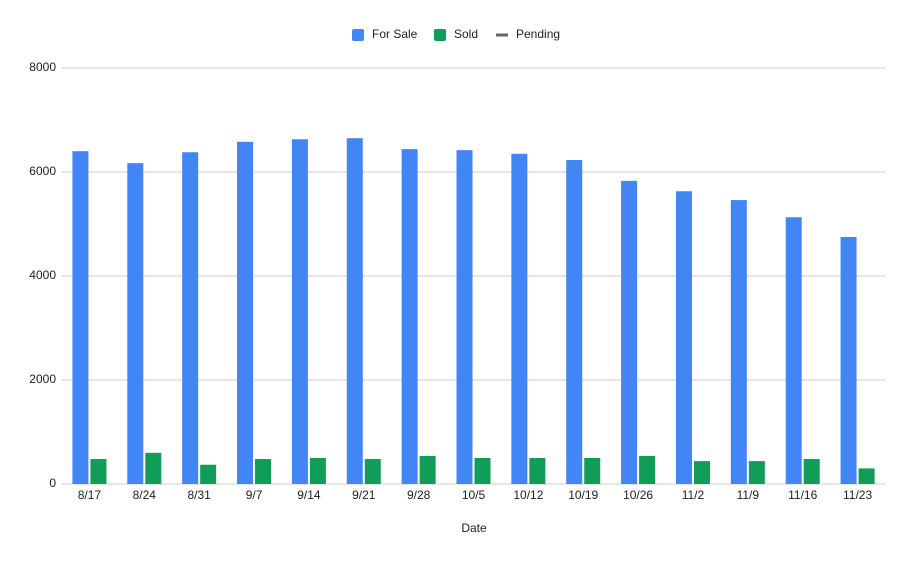 The width and height of the screenshot is (914, 564). Describe the element at coordinates (466, 34) in the screenshot. I see `legend-label: Sold` at that location.